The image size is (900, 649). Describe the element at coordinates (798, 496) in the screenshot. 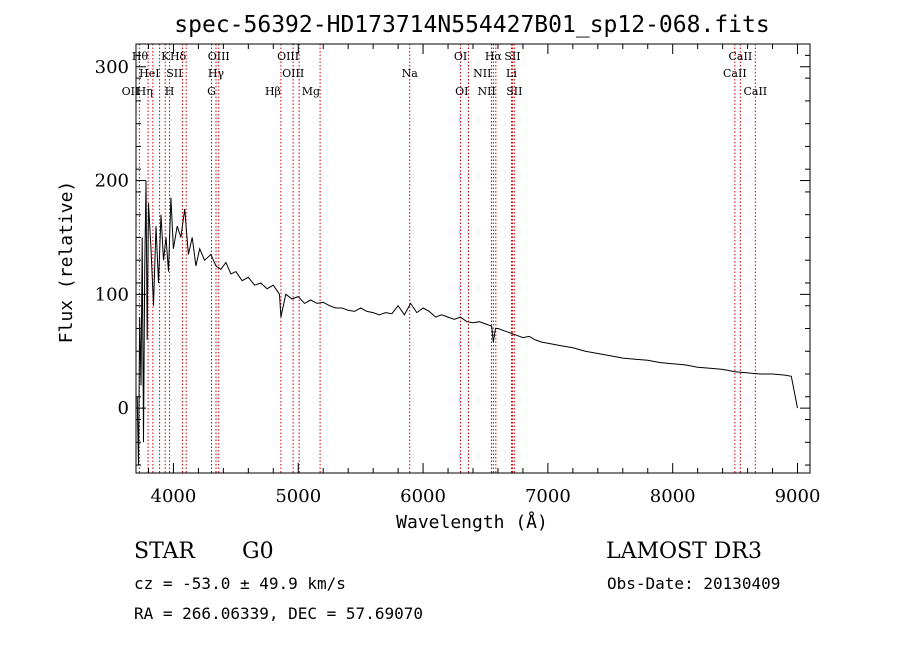

I see `x-tick-label-5: 9000` at that location.